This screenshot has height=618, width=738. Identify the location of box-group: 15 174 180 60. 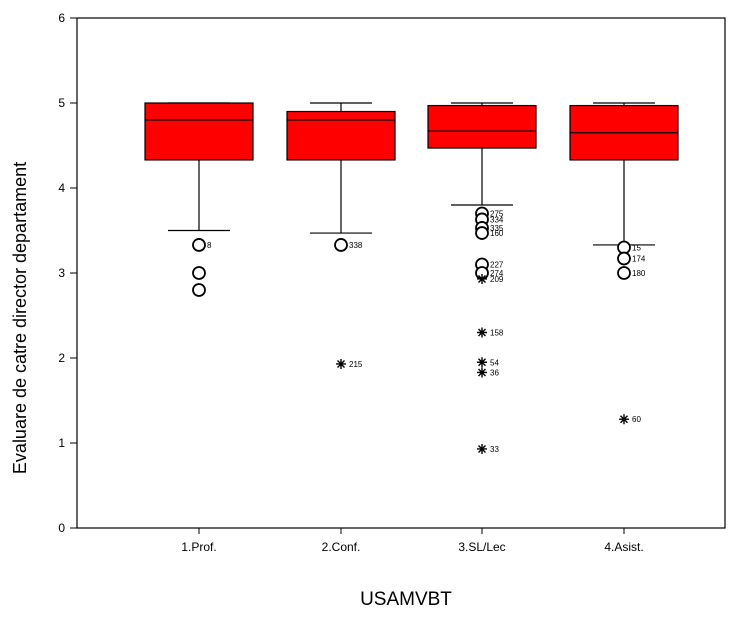
(624, 263).